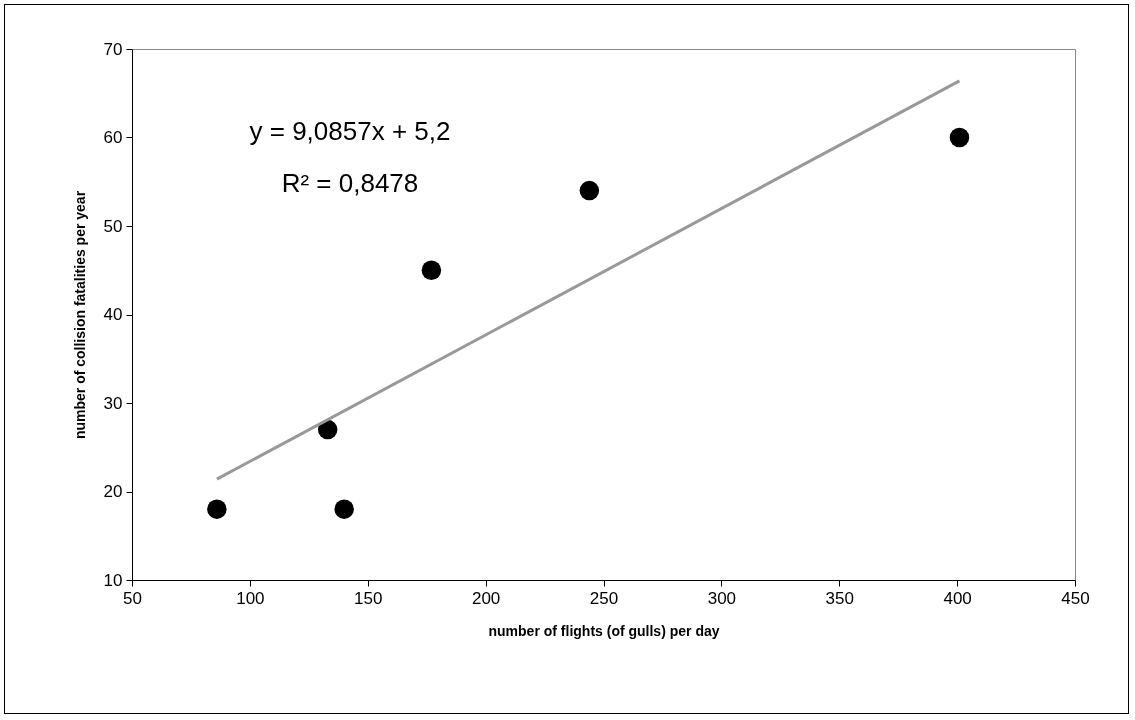  Describe the element at coordinates (113, 226) in the screenshot. I see `y-tick-label: 50` at that location.